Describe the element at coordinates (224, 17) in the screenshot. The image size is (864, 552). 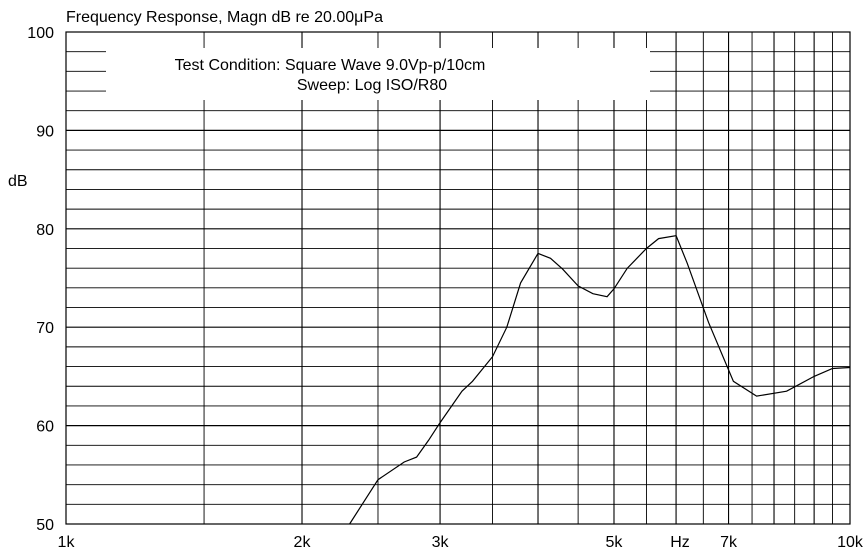
I see `chart-title: Frequency Response, Magn dB re 20.00μPa` at that location.